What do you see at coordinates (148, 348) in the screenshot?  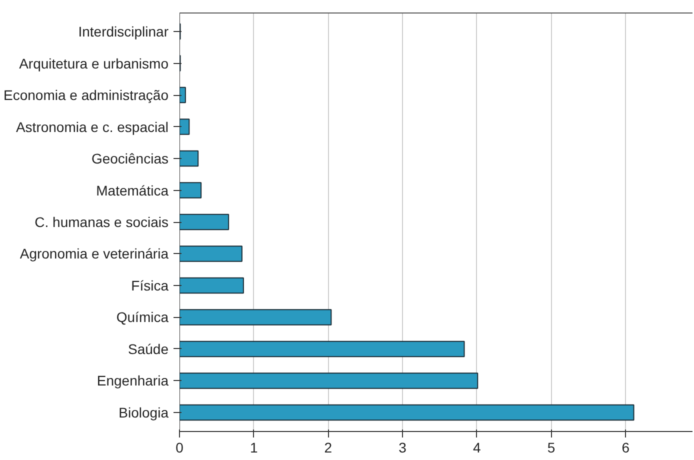 I see `y-tick-label: Saúde` at bounding box center [148, 348].